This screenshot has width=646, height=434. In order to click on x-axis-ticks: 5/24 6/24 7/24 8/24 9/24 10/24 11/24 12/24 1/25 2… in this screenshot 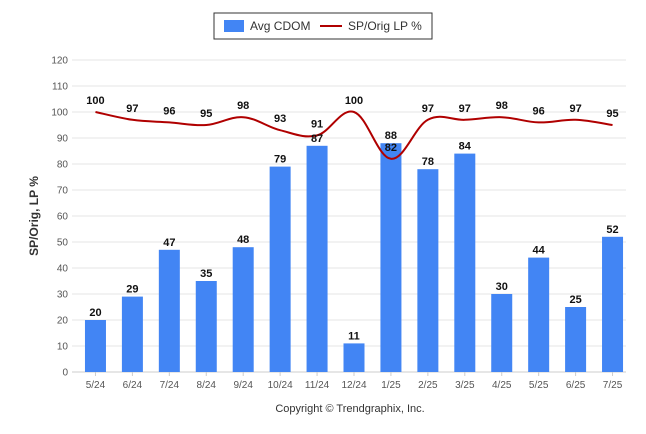, I will do `click(354, 381)`.